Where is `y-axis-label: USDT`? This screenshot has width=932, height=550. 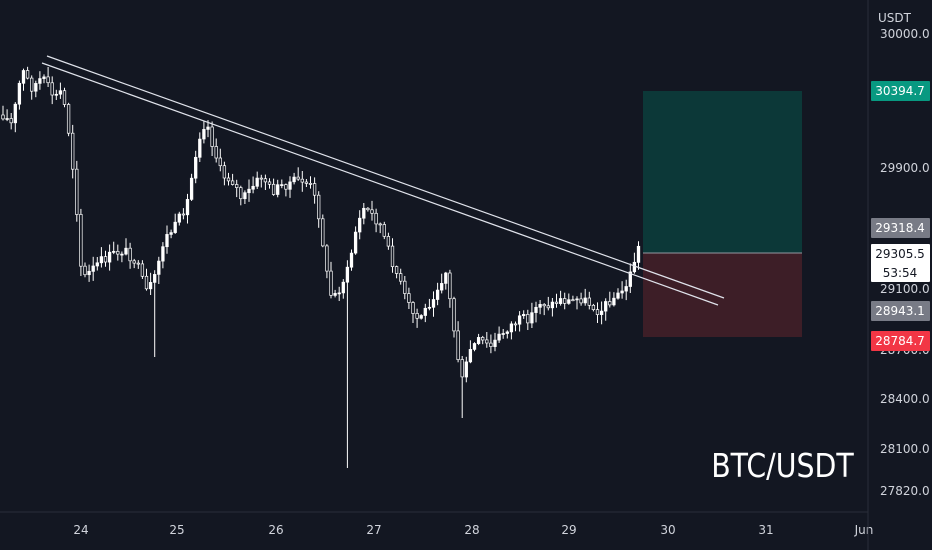
y-axis-label: USDT is located at coordinates (895, 18).